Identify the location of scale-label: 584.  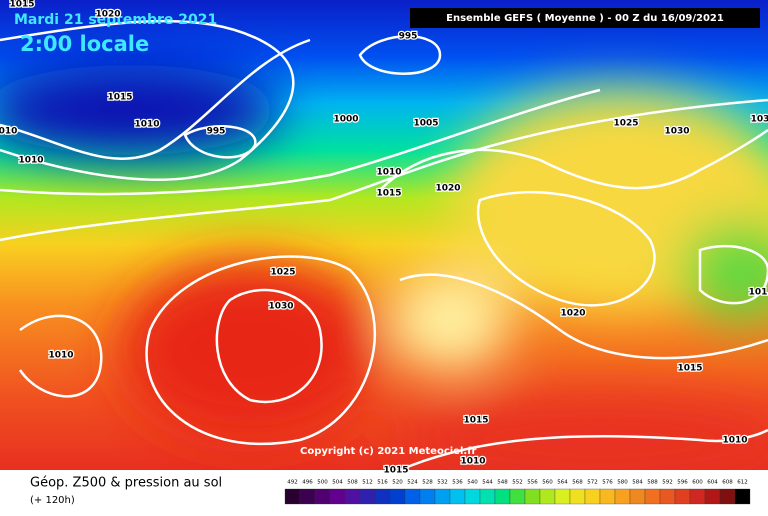
(637, 483).